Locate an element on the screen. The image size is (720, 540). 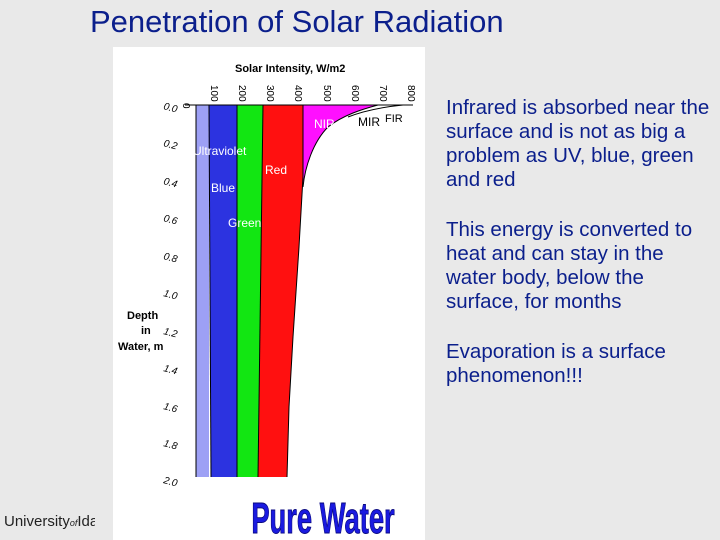
logo-part3: Idaho is located at coordinates (86, 521).